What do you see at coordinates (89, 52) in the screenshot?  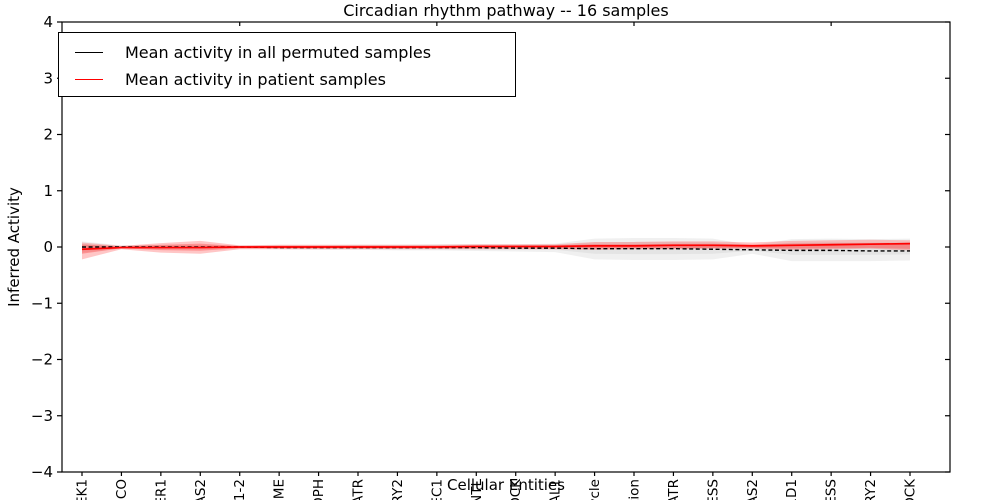 I see `legend-line-sample-permuted` at bounding box center [89, 52].